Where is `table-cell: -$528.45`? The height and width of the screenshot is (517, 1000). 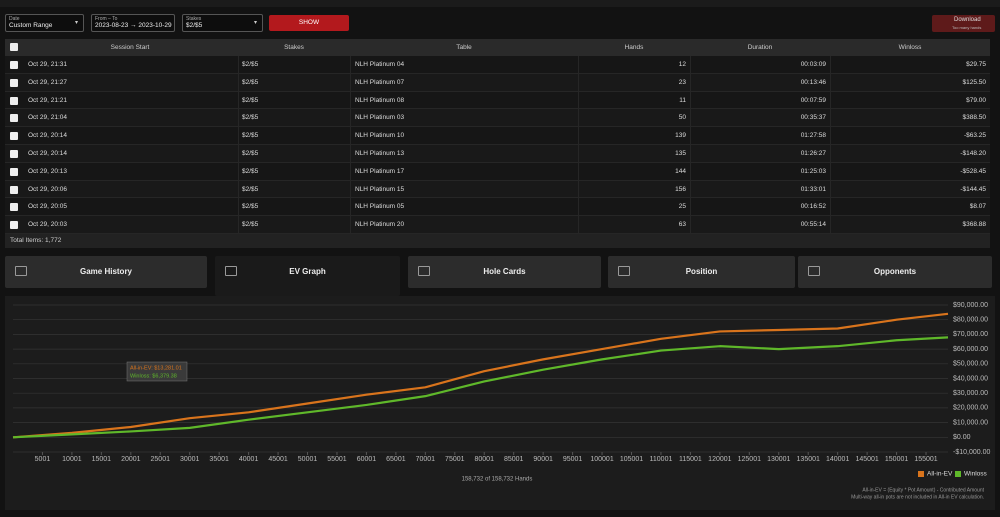 table-cell: -$528.45 is located at coordinates (973, 171).